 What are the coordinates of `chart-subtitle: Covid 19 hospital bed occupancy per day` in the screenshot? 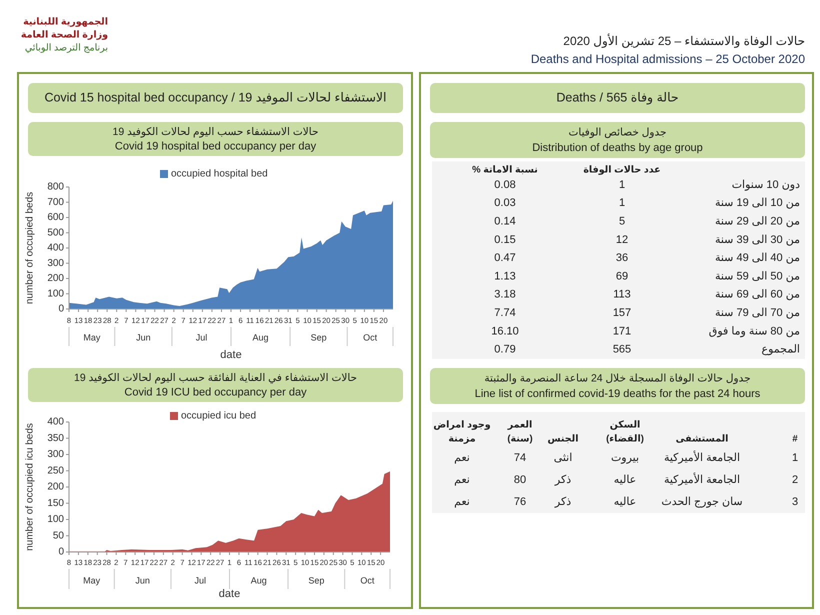 It's located at (215, 146).